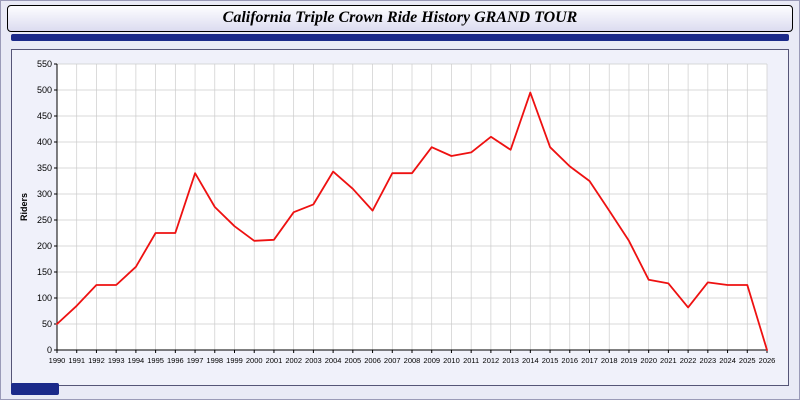  Describe the element at coordinates (47, 324) in the screenshot. I see `svg-text: 50` at that location.